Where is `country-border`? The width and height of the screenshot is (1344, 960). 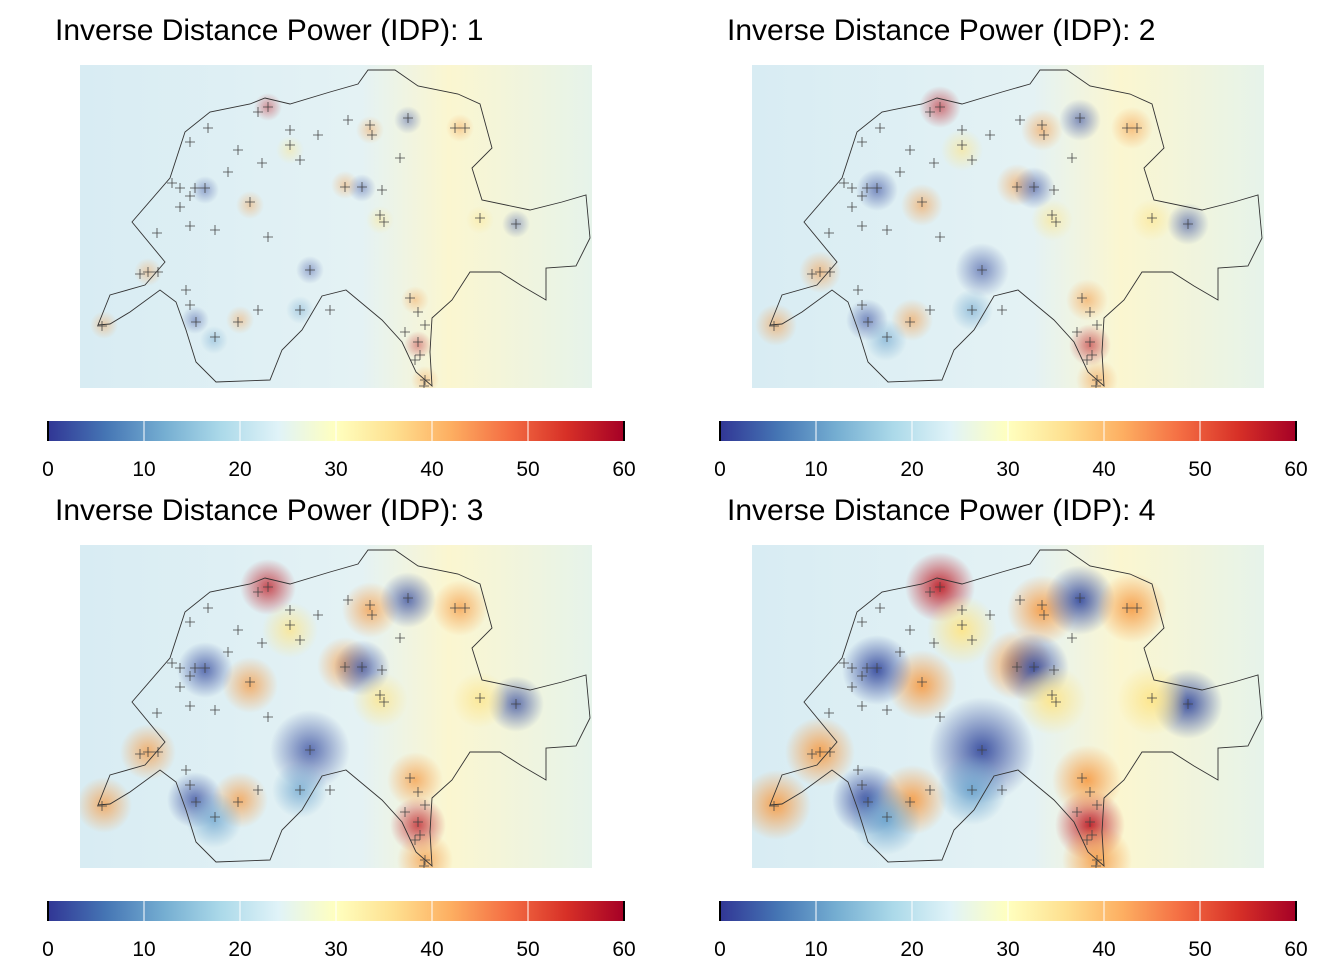
country-border is located at coordinates (1016, 228).